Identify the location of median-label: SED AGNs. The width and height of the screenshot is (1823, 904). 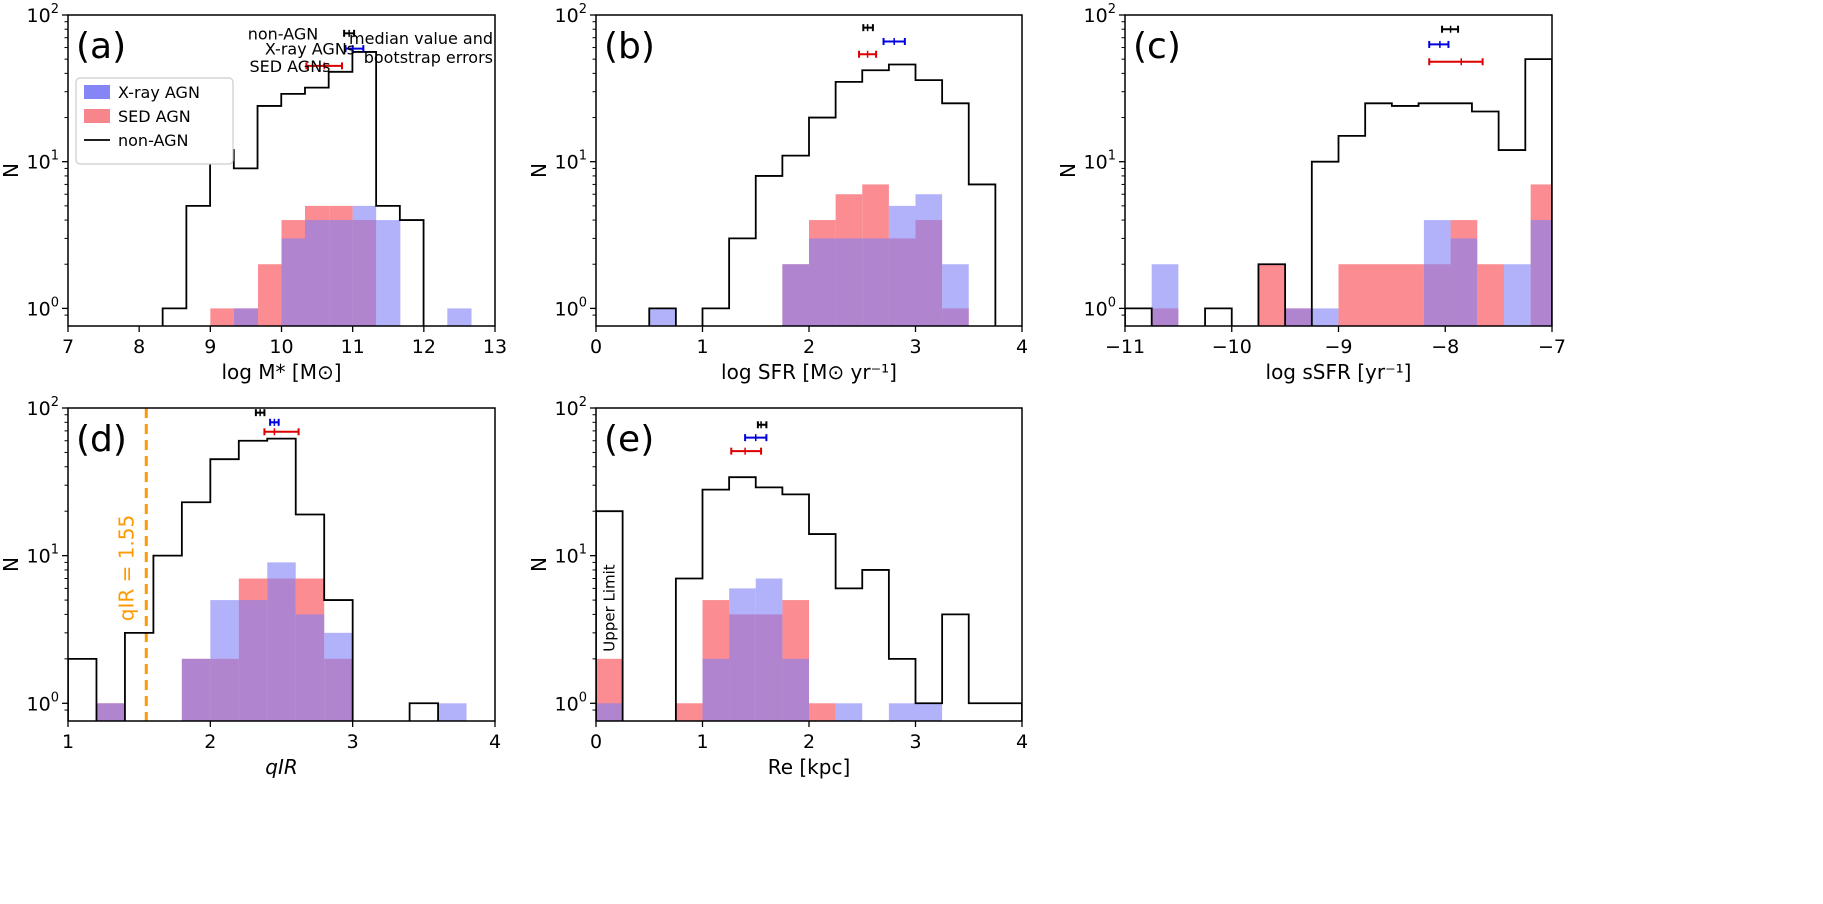
(289, 66).